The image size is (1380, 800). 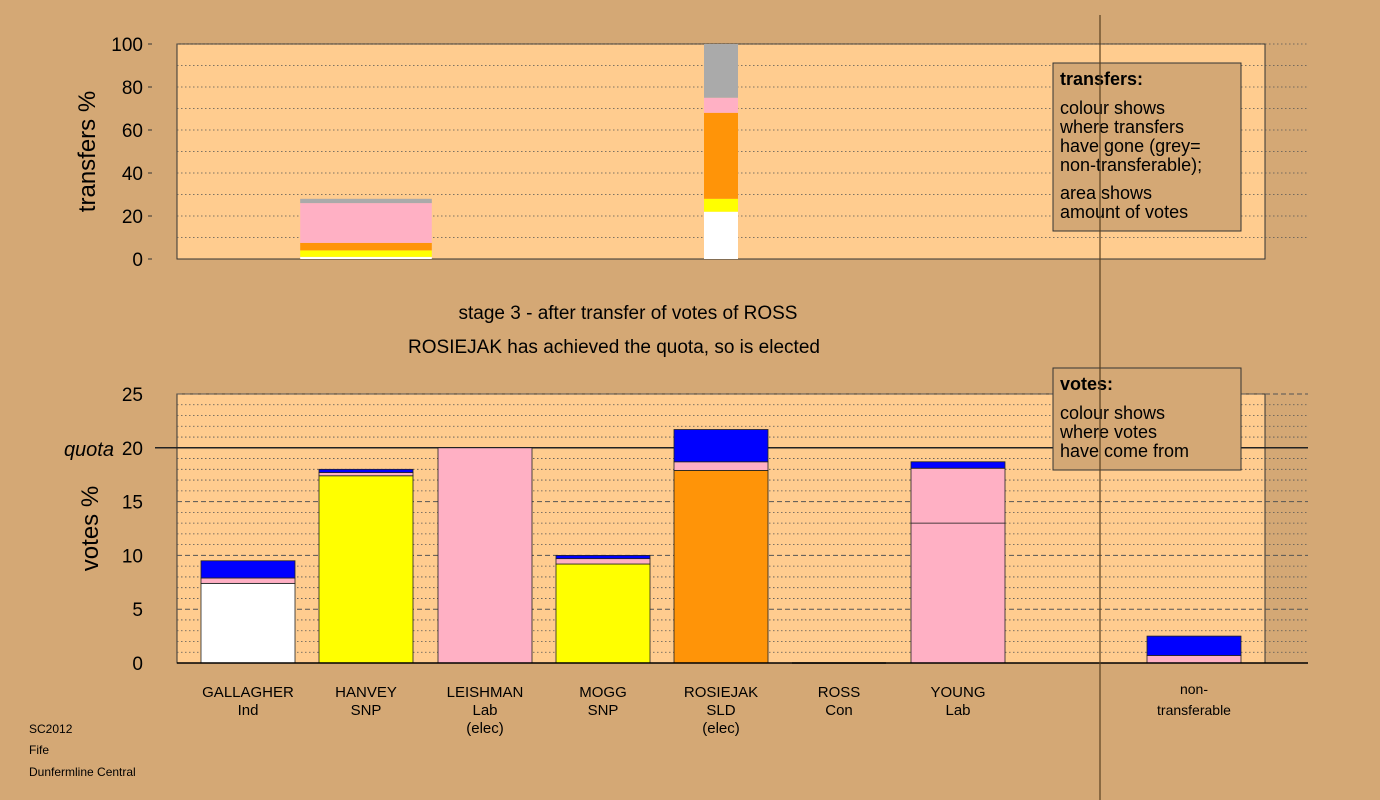 What do you see at coordinates (132, 503) in the screenshot?
I see `votes-y-tick: 15` at bounding box center [132, 503].